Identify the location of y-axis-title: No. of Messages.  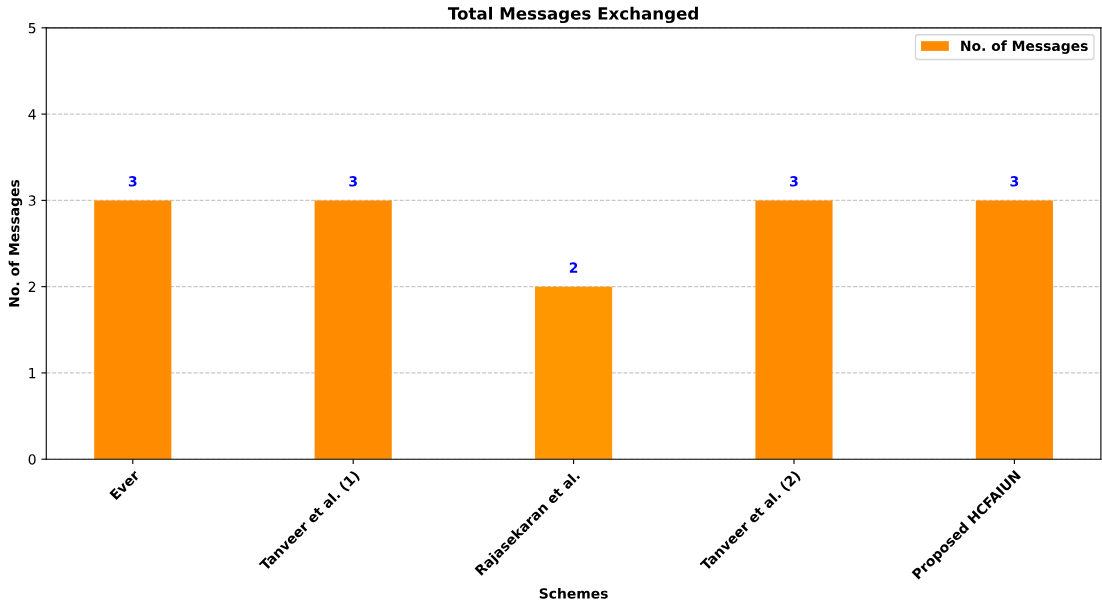
(15, 243).